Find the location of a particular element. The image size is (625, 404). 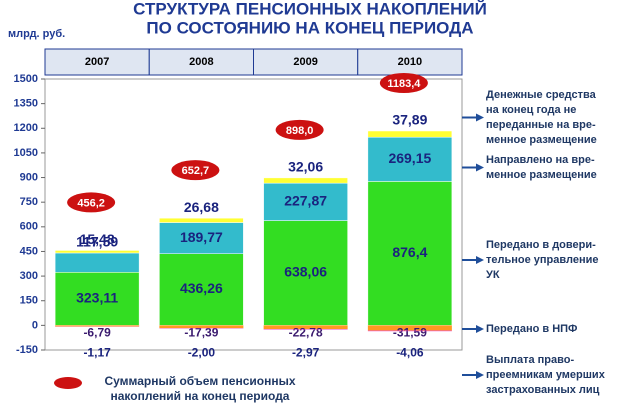

value-label: 227,87 is located at coordinates (305, 201).